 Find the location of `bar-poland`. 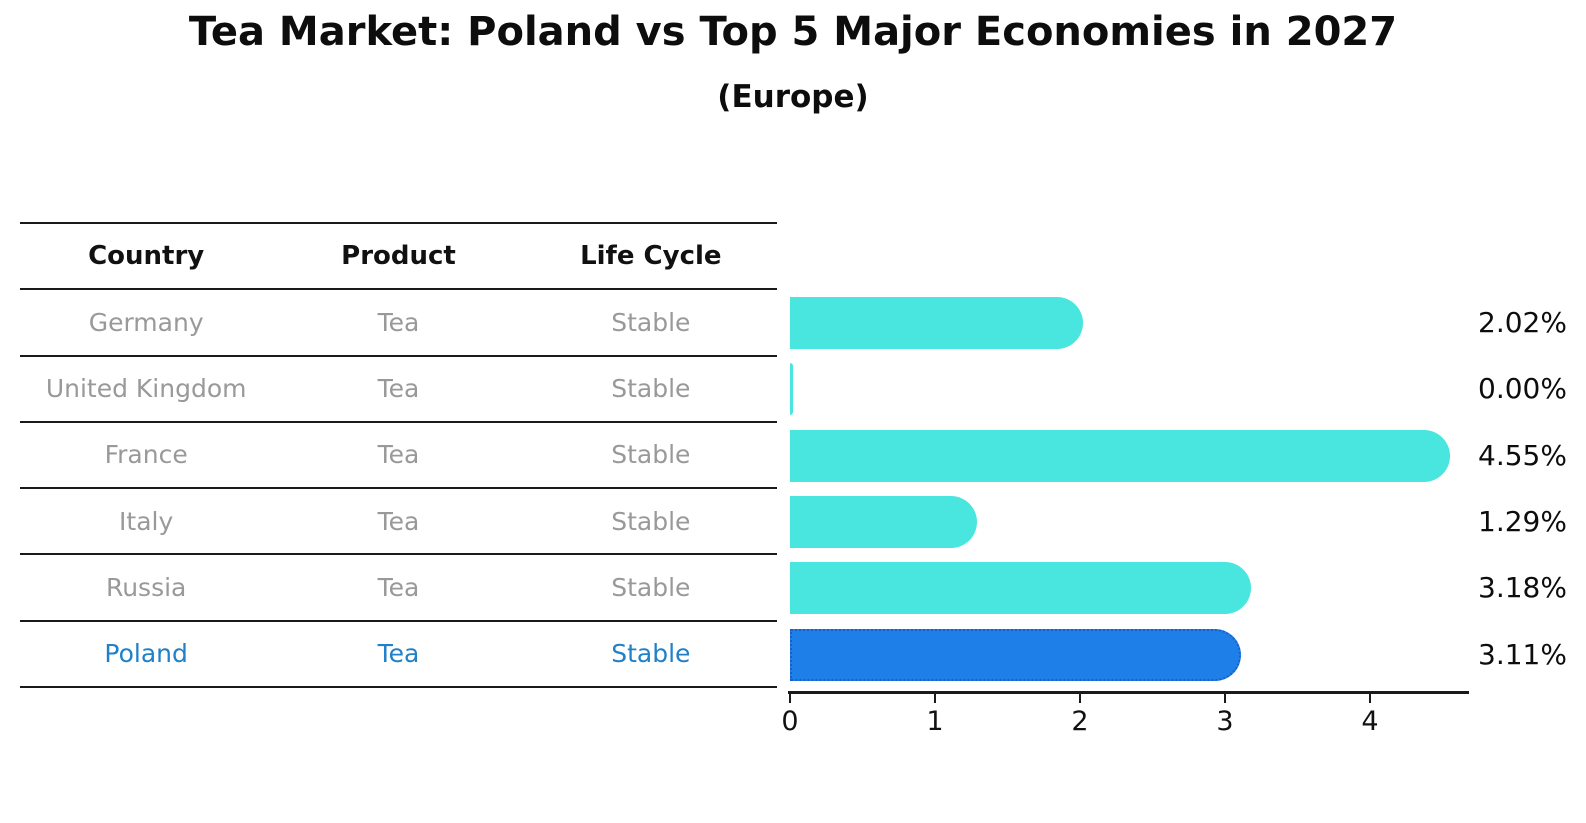

bar-poland is located at coordinates (1015, 654).